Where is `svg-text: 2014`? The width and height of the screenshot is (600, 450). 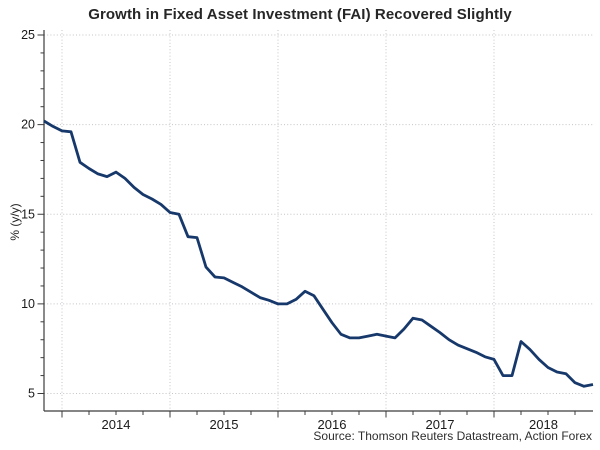 svg-text: 2014 is located at coordinates (116, 424).